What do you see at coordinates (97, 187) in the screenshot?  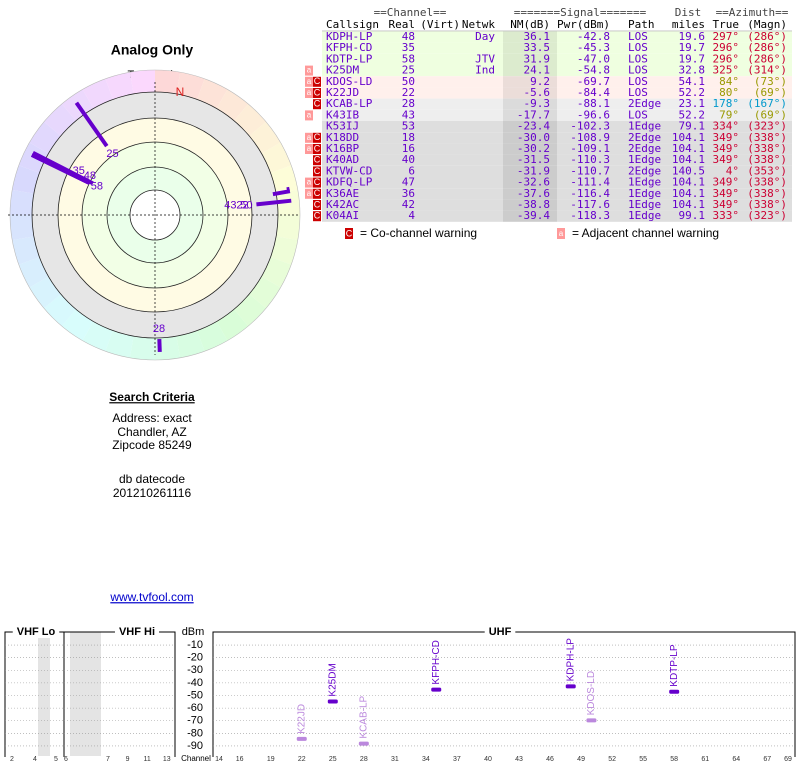 I see `marker-label: 58` at bounding box center [97, 187].